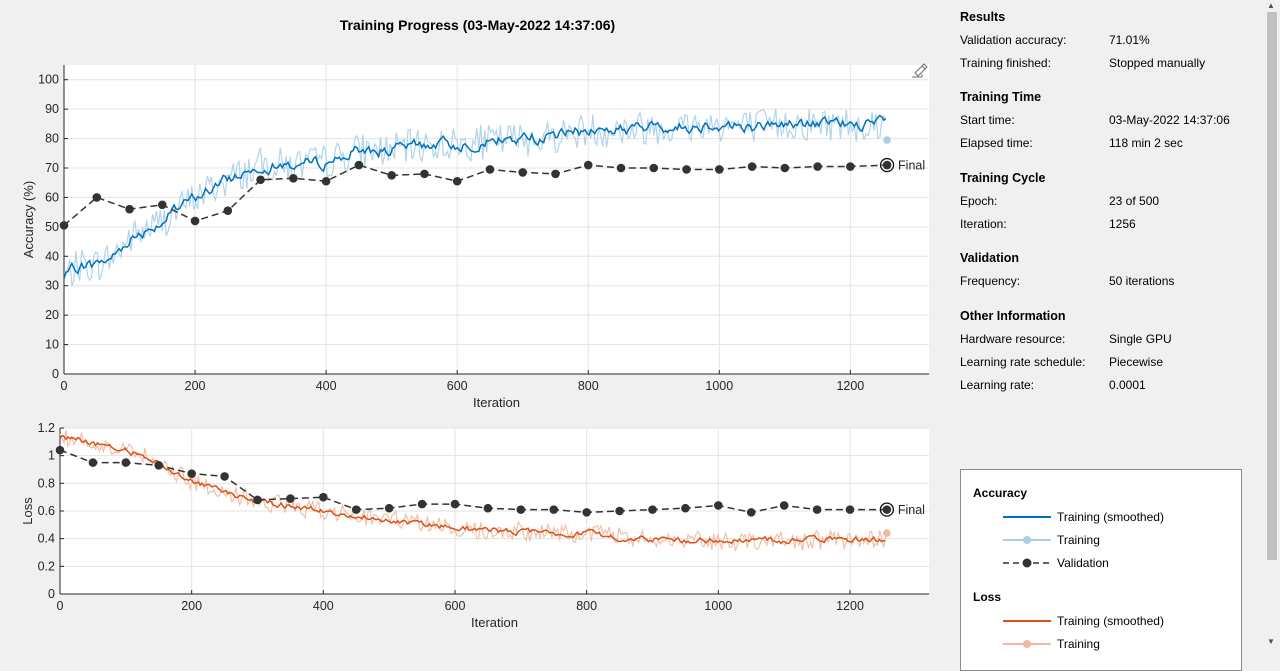  What do you see at coordinates (52, 256) in the screenshot?
I see `y-tick-label: 40` at bounding box center [52, 256].